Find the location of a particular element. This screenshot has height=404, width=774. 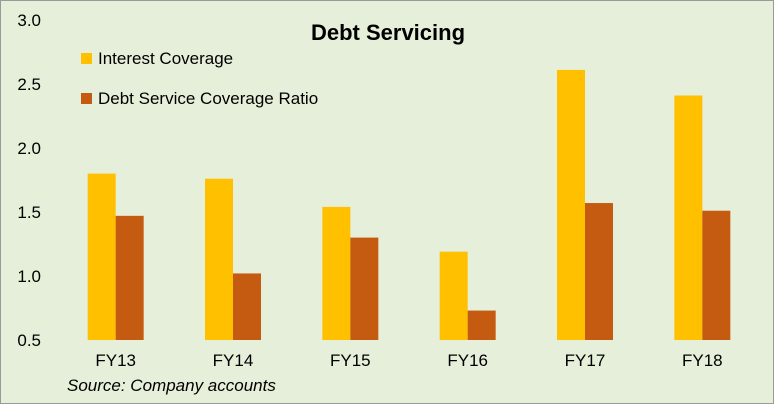

x-tick-label: FY16 is located at coordinates (467, 360).